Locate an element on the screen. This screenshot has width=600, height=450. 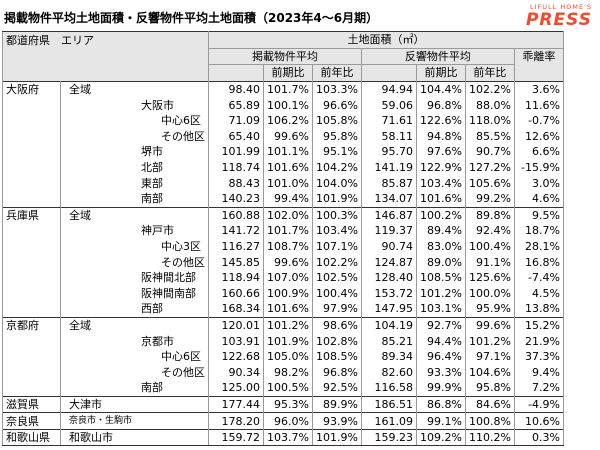
listed-qoq-cell: 106.2% is located at coordinates (288, 120).